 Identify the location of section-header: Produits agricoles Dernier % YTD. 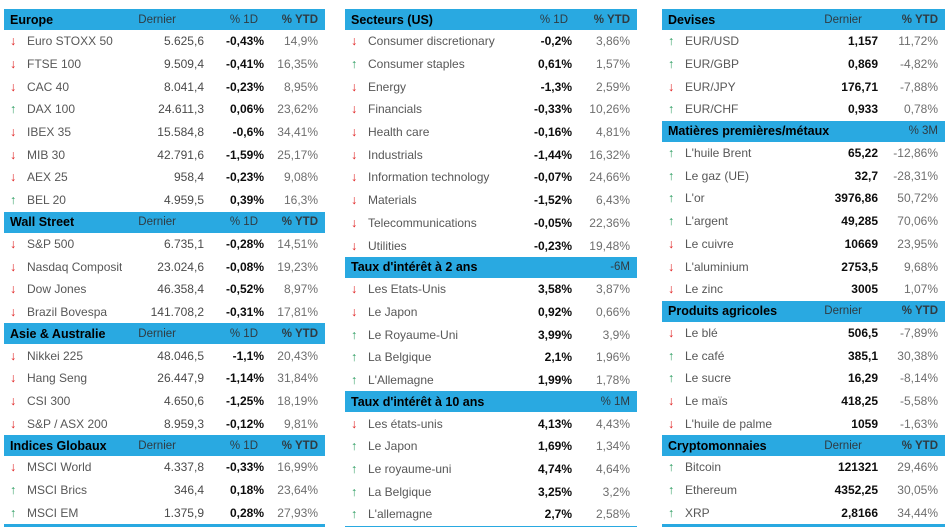
(803, 311).